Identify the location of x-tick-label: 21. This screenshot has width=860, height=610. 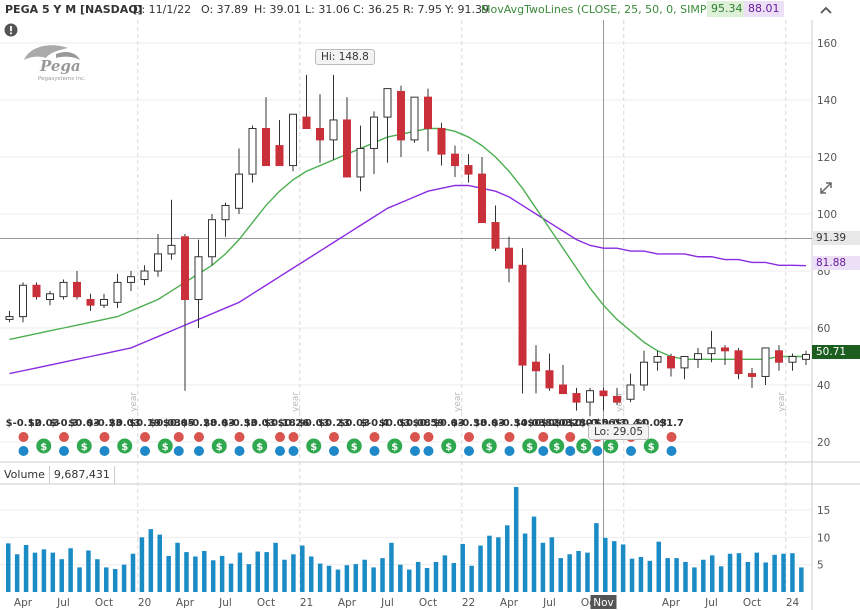
(306, 603).